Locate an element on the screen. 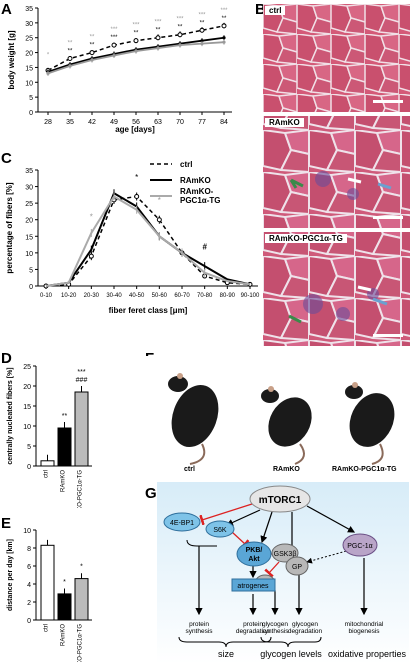 The image size is (410, 664). edge-gsk-gs is located at coordinates (272, 569).